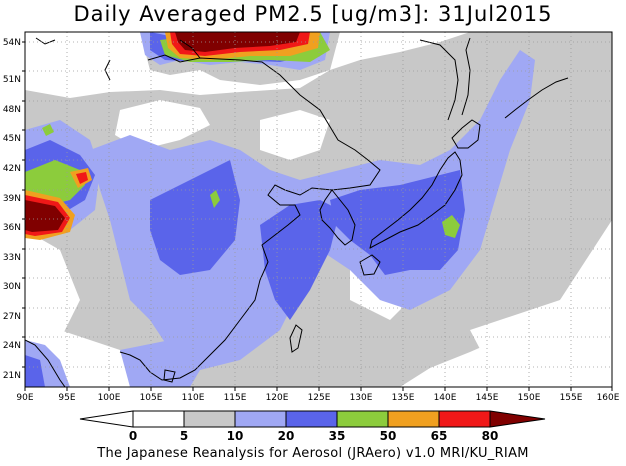 The width and height of the screenshot is (626, 466). I want to click on y-tick-label: 30N, so click(12, 287).